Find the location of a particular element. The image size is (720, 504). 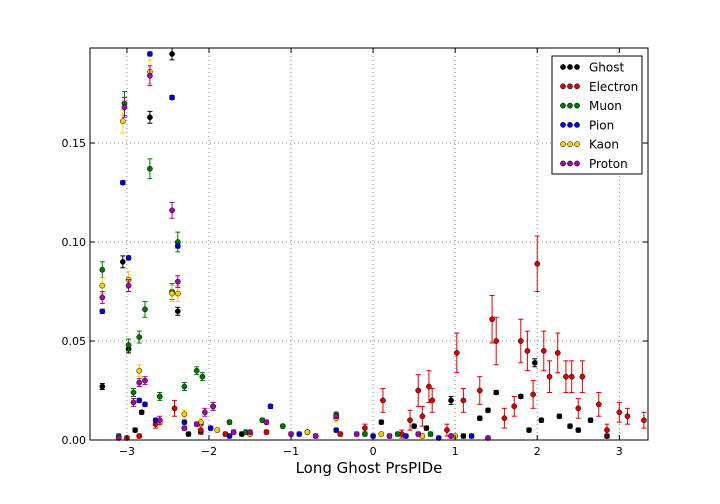

x-tick-label: −2 is located at coordinates (209, 451).